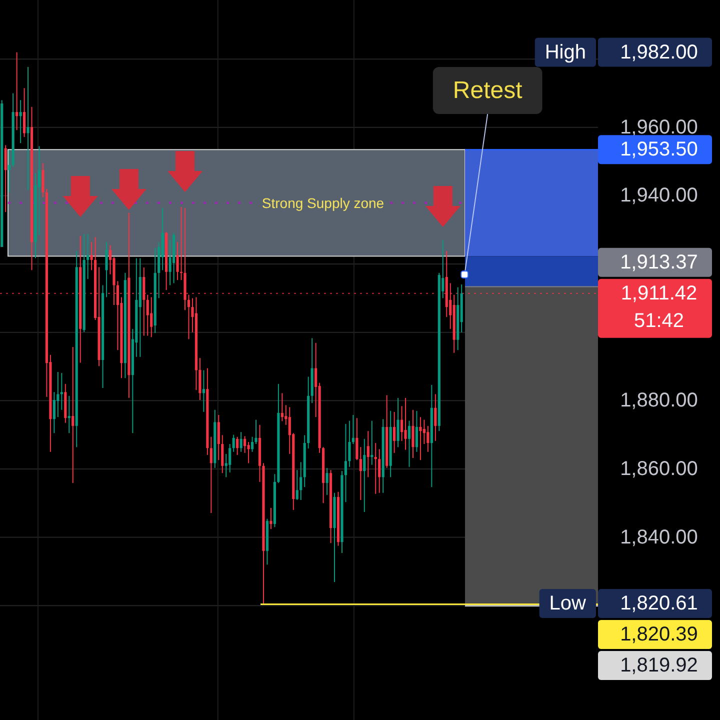 This screenshot has width=720, height=720. What do you see at coordinates (659, 321) in the screenshot?
I see `text: 51:42` at bounding box center [659, 321].